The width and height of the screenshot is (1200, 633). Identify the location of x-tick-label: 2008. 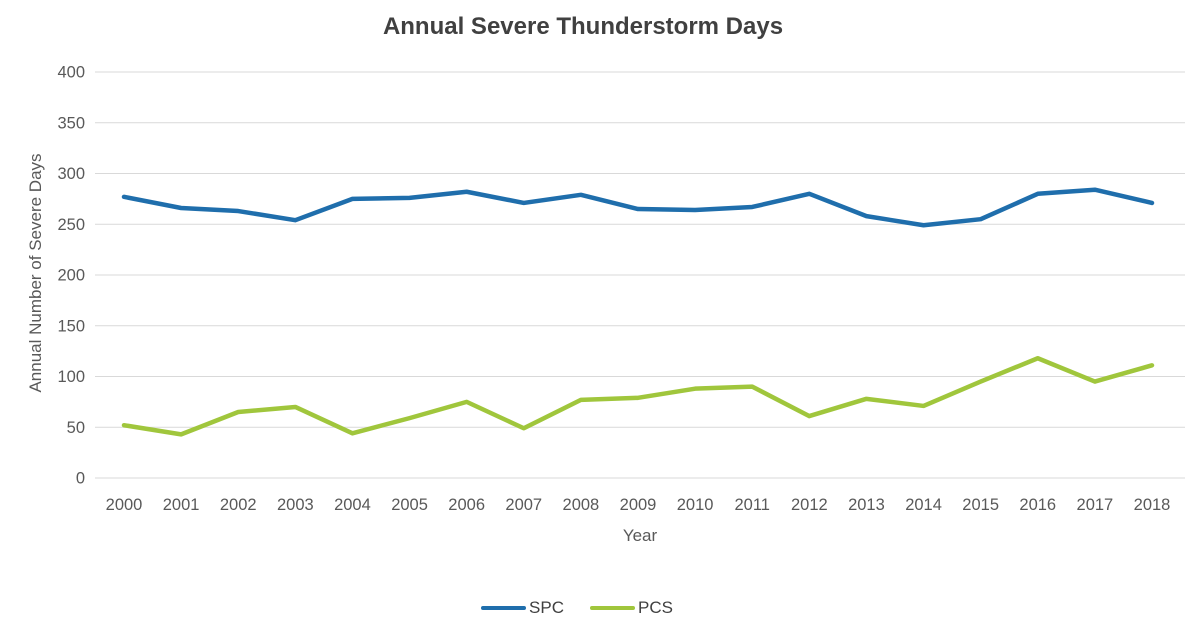
(581, 505).